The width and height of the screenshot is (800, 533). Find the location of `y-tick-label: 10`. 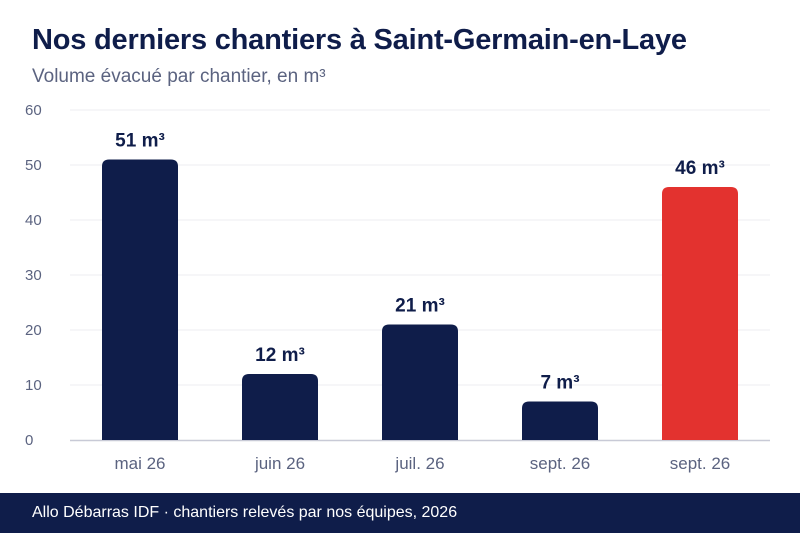

y-tick-label: 10 is located at coordinates (33, 385).